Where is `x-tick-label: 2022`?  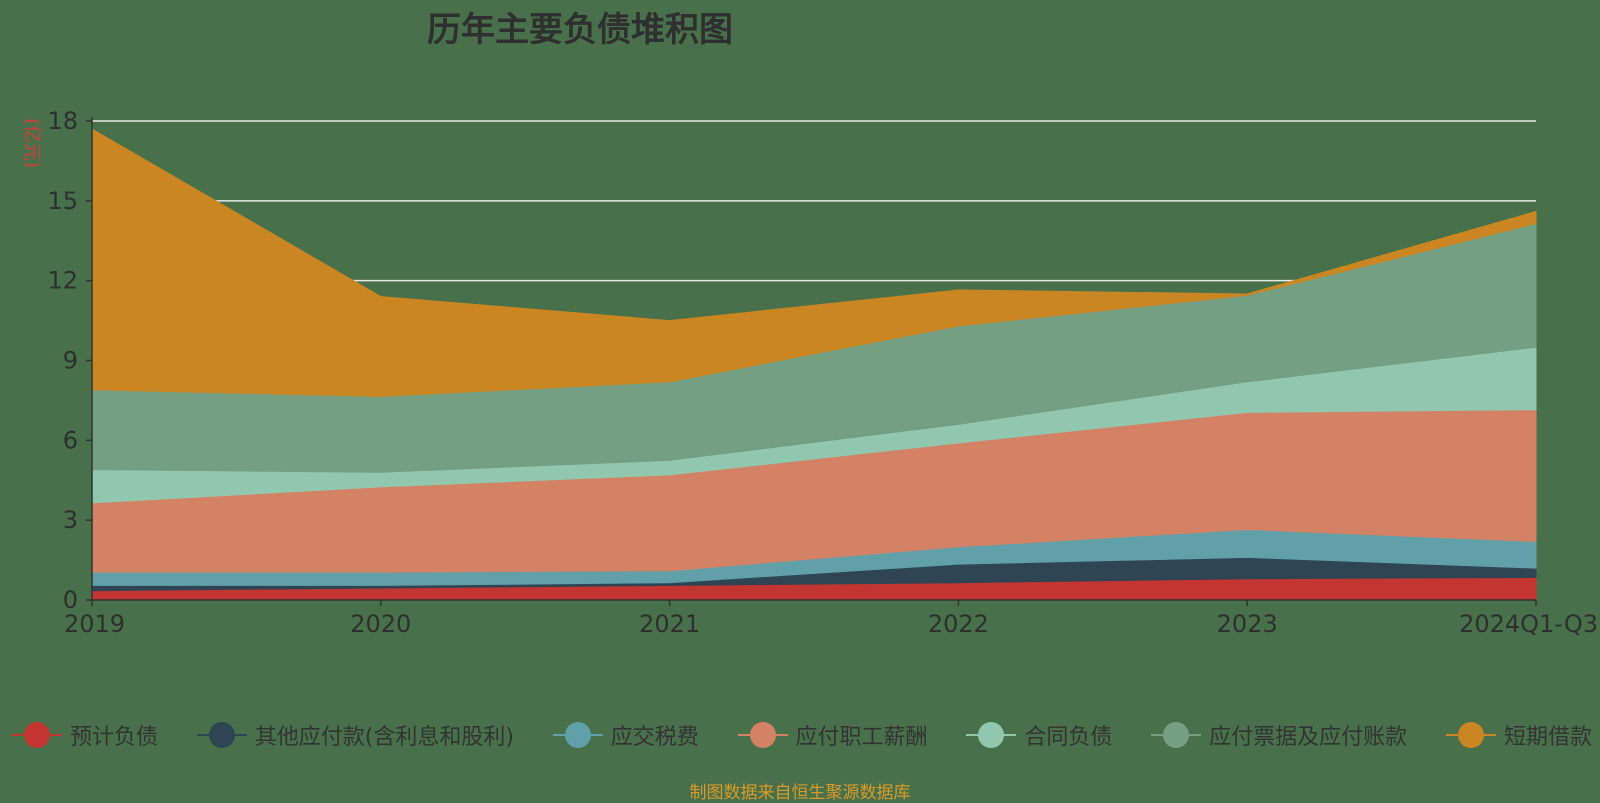 x-tick-label: 2022 is located at coordinates (958, 624).